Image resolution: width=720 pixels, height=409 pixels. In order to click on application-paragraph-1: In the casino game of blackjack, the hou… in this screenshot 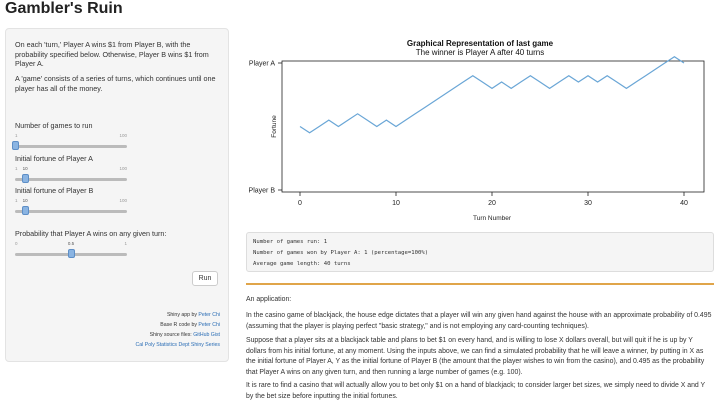, I will do `click(479, 321)`.